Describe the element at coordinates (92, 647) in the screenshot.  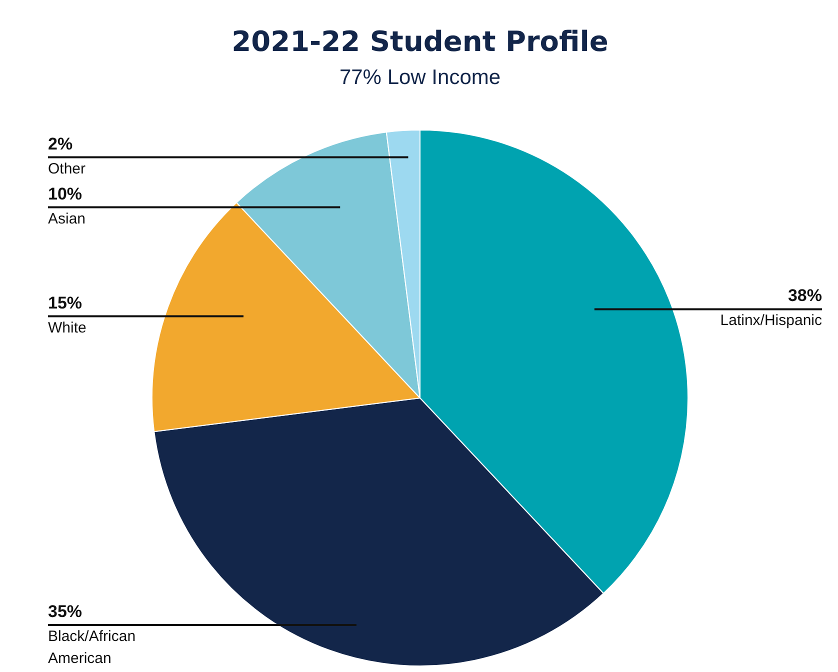
I see `slice-label: Black/African American` at that location.